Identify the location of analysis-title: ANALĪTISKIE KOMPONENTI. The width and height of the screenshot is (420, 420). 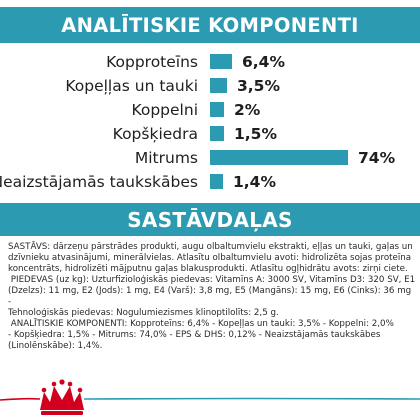
(210, 25).